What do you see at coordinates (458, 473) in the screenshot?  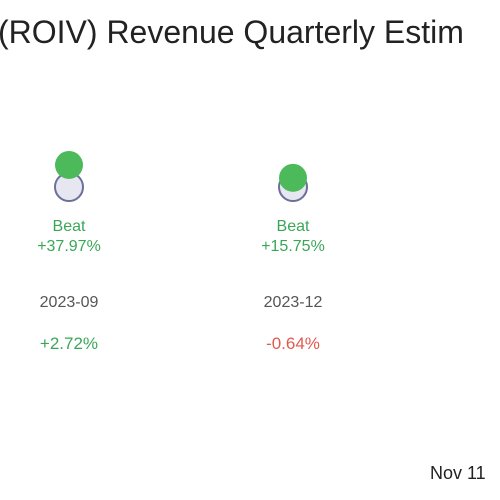 I see `footer-date: Nov 11` at bounding box center [458, 473].